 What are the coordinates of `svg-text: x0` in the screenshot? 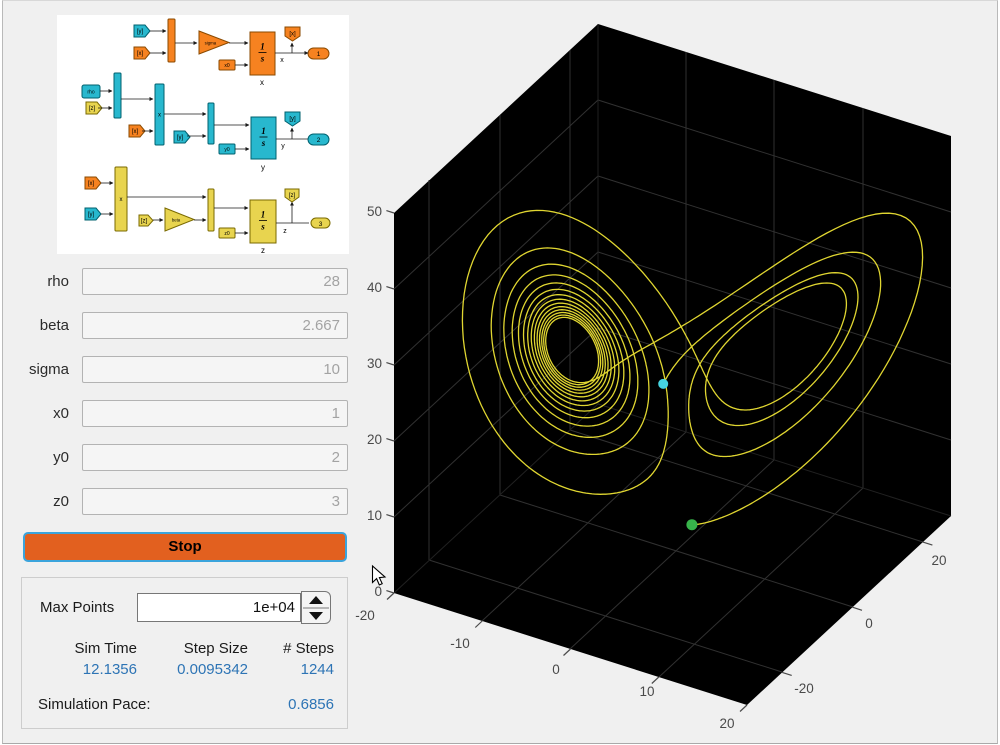 It's located at (227, 66).